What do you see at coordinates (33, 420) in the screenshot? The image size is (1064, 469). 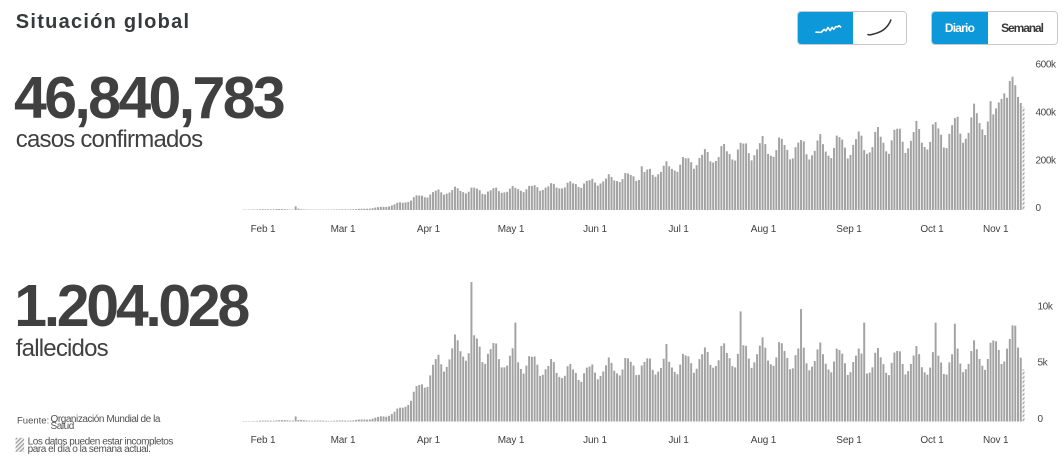 I see `svg-text: Fuente:` at bounding box center [33, 420].